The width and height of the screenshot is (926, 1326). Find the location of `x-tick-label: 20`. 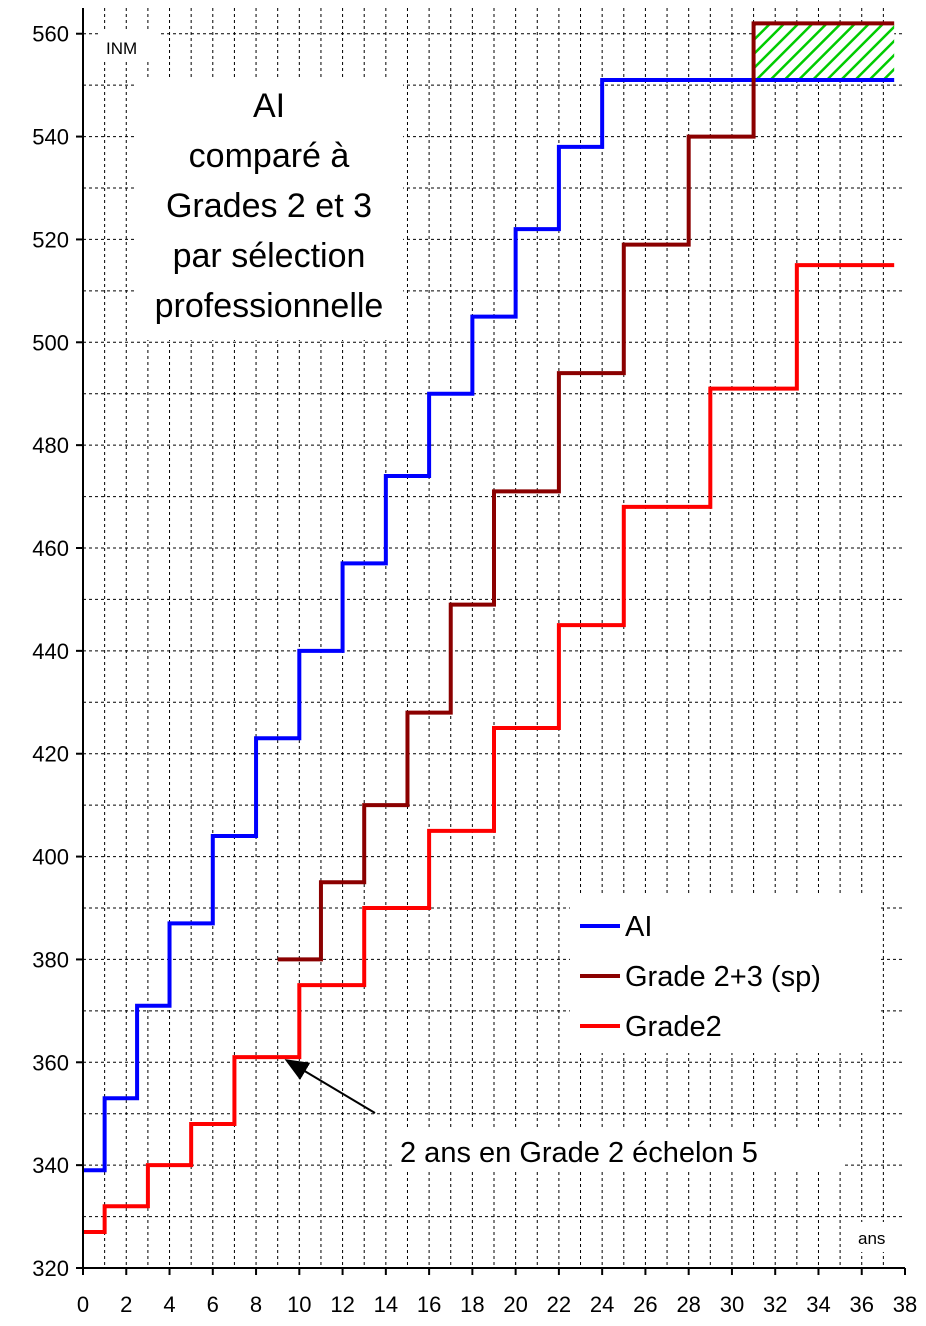

x-tick-label: 20 is located at coordinates (515, 1304).